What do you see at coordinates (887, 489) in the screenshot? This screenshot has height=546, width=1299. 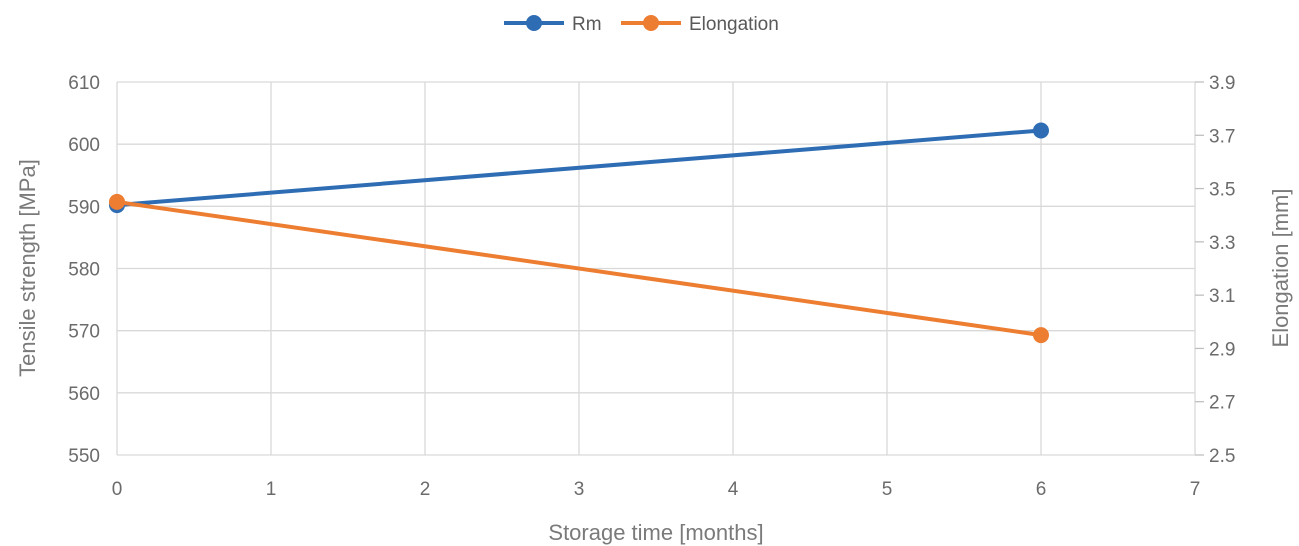 I see `x-tick-label: 5` at bounding box center [887, 489].